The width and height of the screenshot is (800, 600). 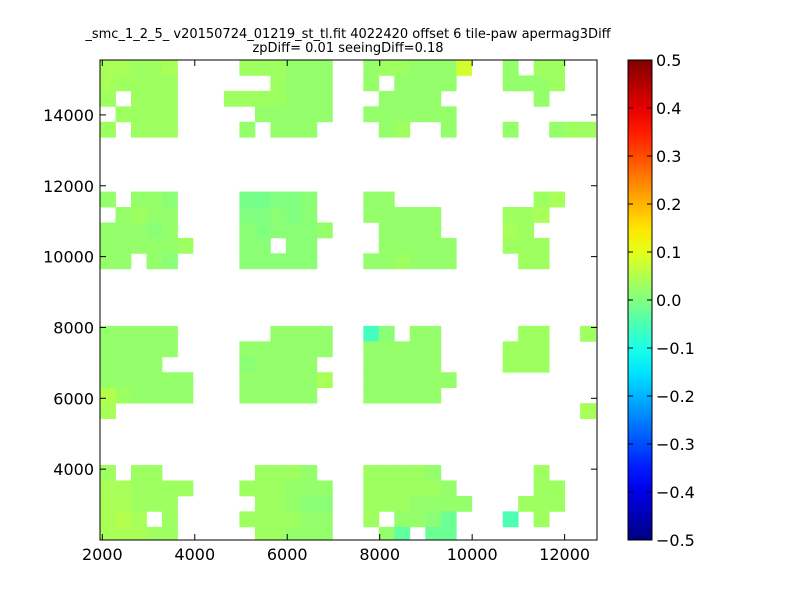 What do you see at coordinates (661, 300) in the screenshot?
I see `colorbar-axis: 0.5 0.4 0.3 0.2 0.1 0.0 −0.1 −0.2 −0.3 −0.4 −0.5` at bounding box center [661, 300].